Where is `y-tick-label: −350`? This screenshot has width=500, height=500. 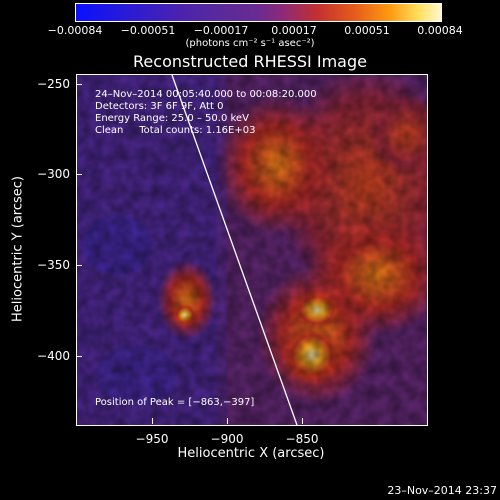 y-tick-label: −350 is located at coordinates (53, 265).